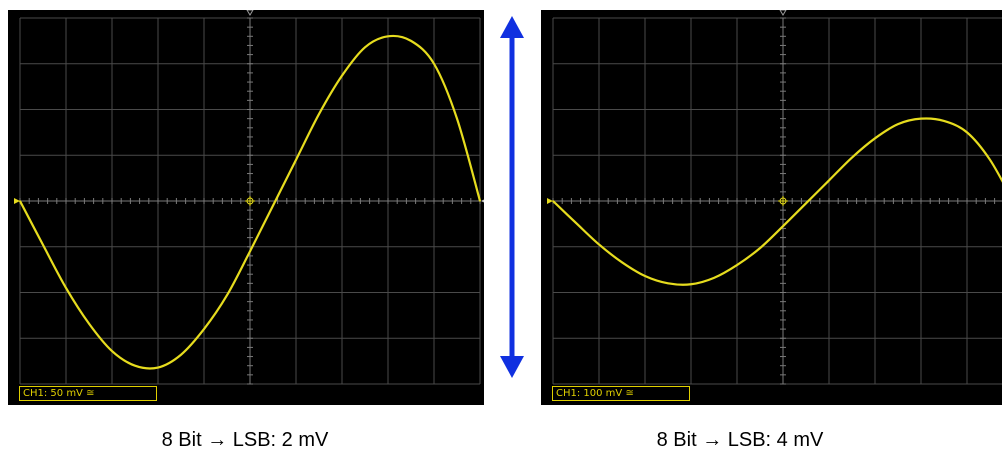 This screenshot has height=454, width=1002. What do you see at coordinates (512, 367) in the screenshot?
I see `arrow-head-down` at bounding box center [512, 367].